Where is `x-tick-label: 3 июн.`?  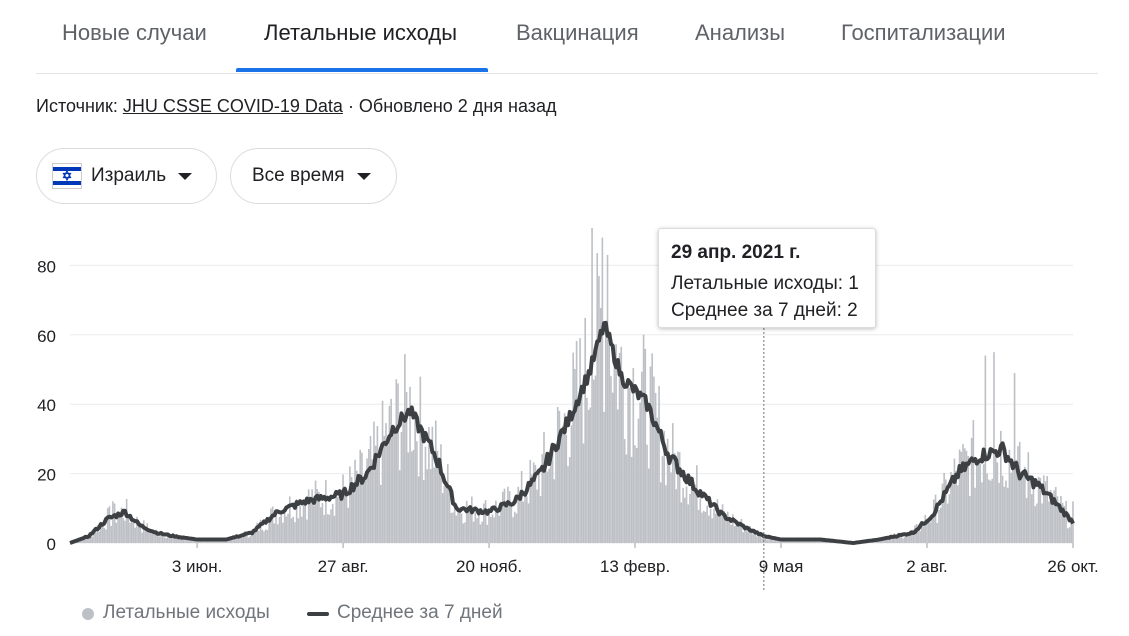 x-tick-label: 3 июн. is located at coordinates (197, 566).